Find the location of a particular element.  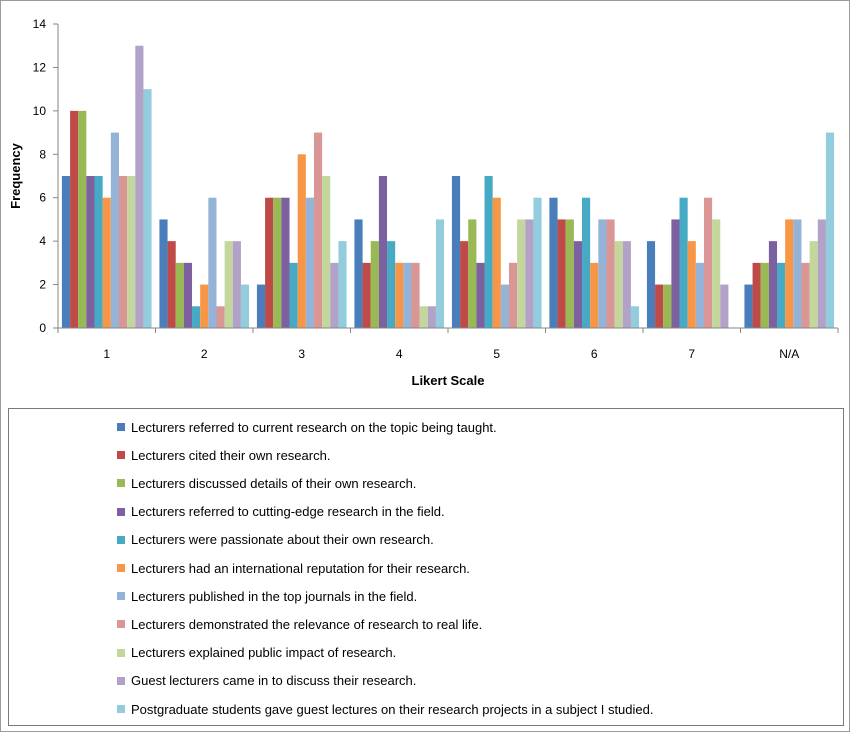

x-tick-label: 6 is located at coordinates (594, 354).